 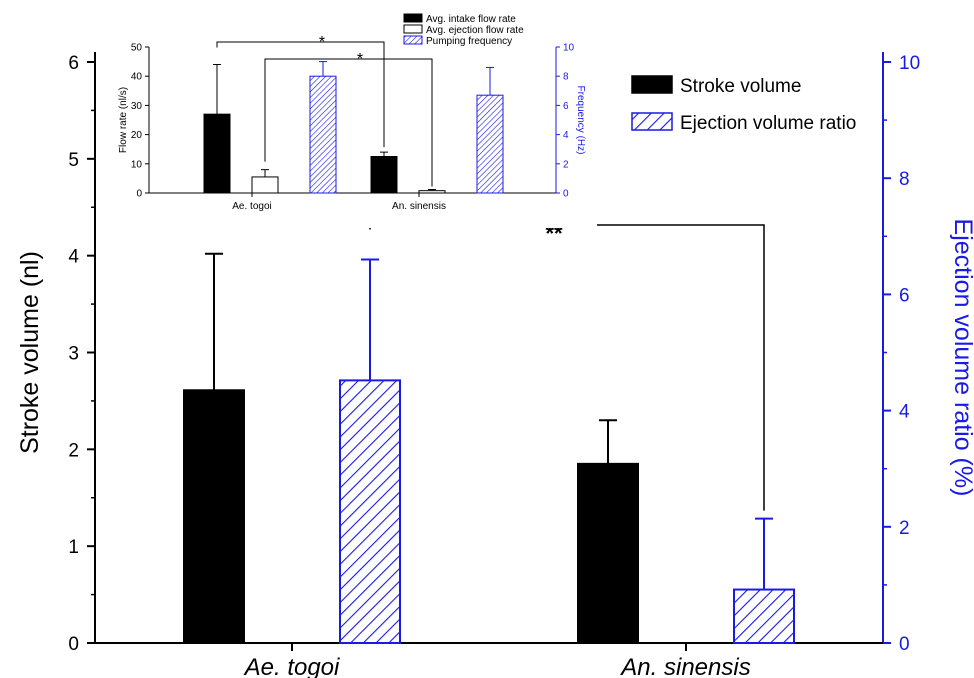 I want to click on inset-y-tick-label: 40, so click(x=137, y=77).